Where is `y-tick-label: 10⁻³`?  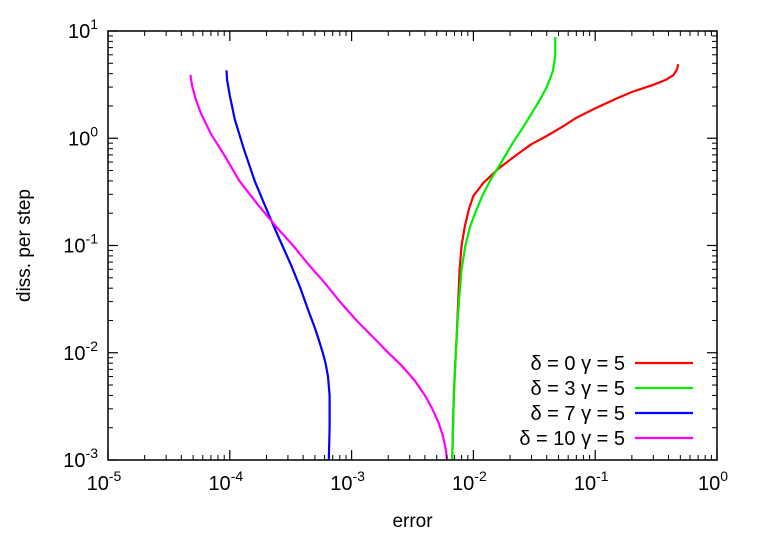 y-tick-label: 10⁻³ is located at coordinates (80, 458).